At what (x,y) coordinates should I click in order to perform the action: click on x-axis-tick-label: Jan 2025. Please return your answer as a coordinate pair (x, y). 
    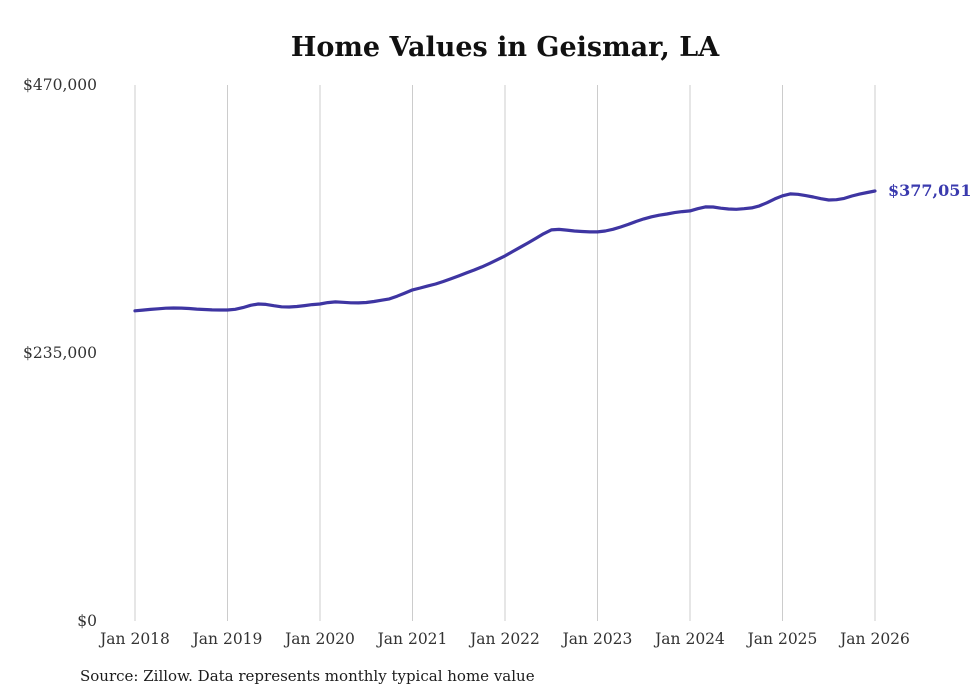
    Looking at the image, I should click on (782, 639).